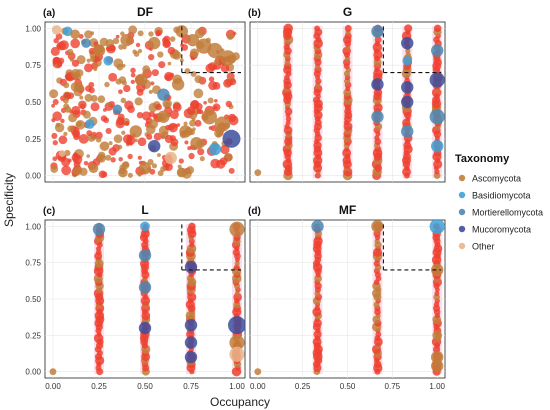 The height and width of the screenshot is (410, 550). What do you see at coordinates (254, 211) in the screenshot?
I see `panel-tag: (d)` at bounding box center [254, 211].